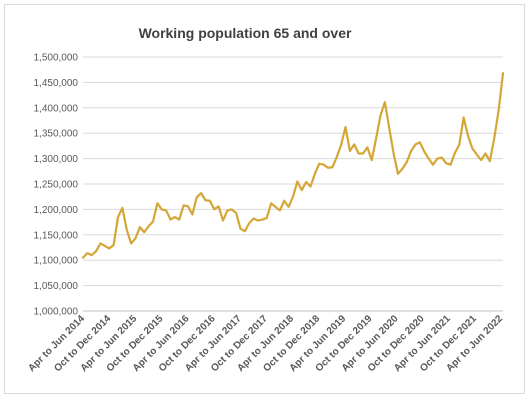 The width and height of the screenshot is (531, 400). What do you see at coordinates (56, 185) in the screenshot?
I see `y-tick-label: 1,250,000` at bounding box center [56, 185].